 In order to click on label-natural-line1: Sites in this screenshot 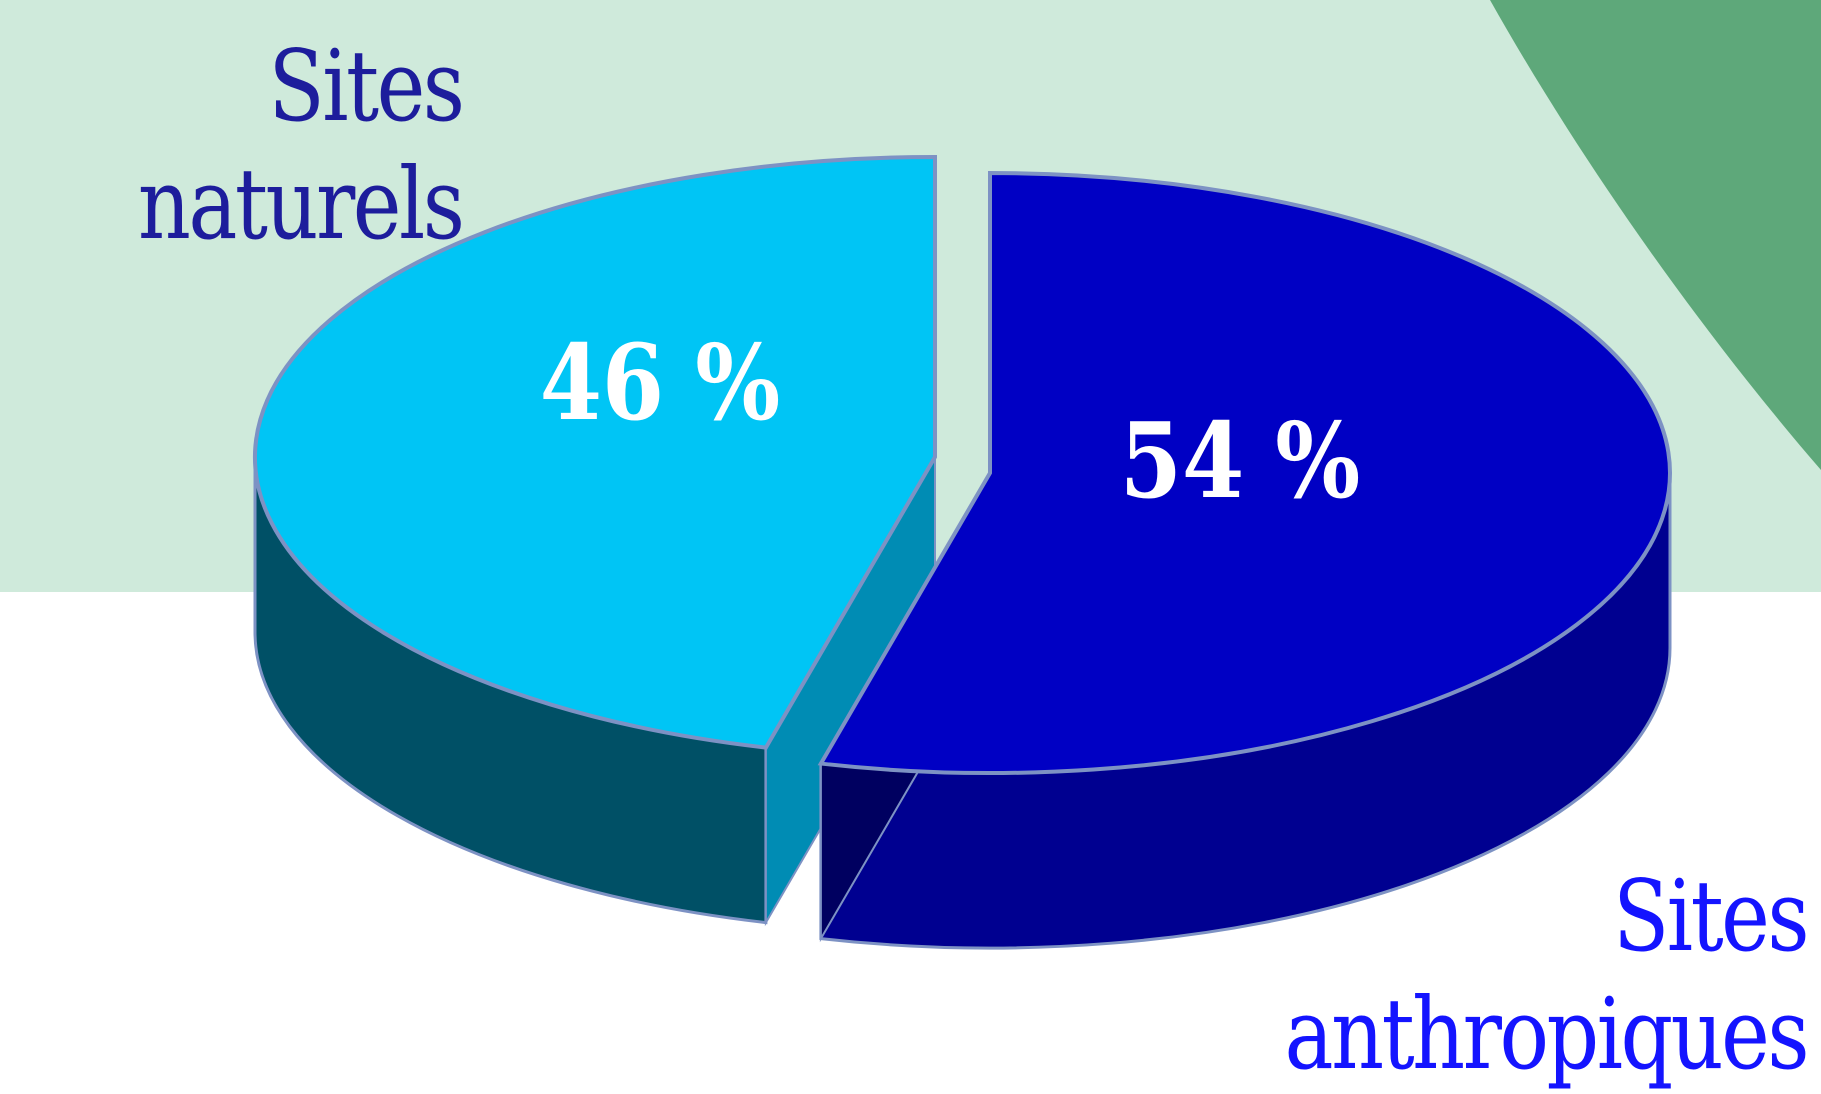, I will do `click(367, 87)`.